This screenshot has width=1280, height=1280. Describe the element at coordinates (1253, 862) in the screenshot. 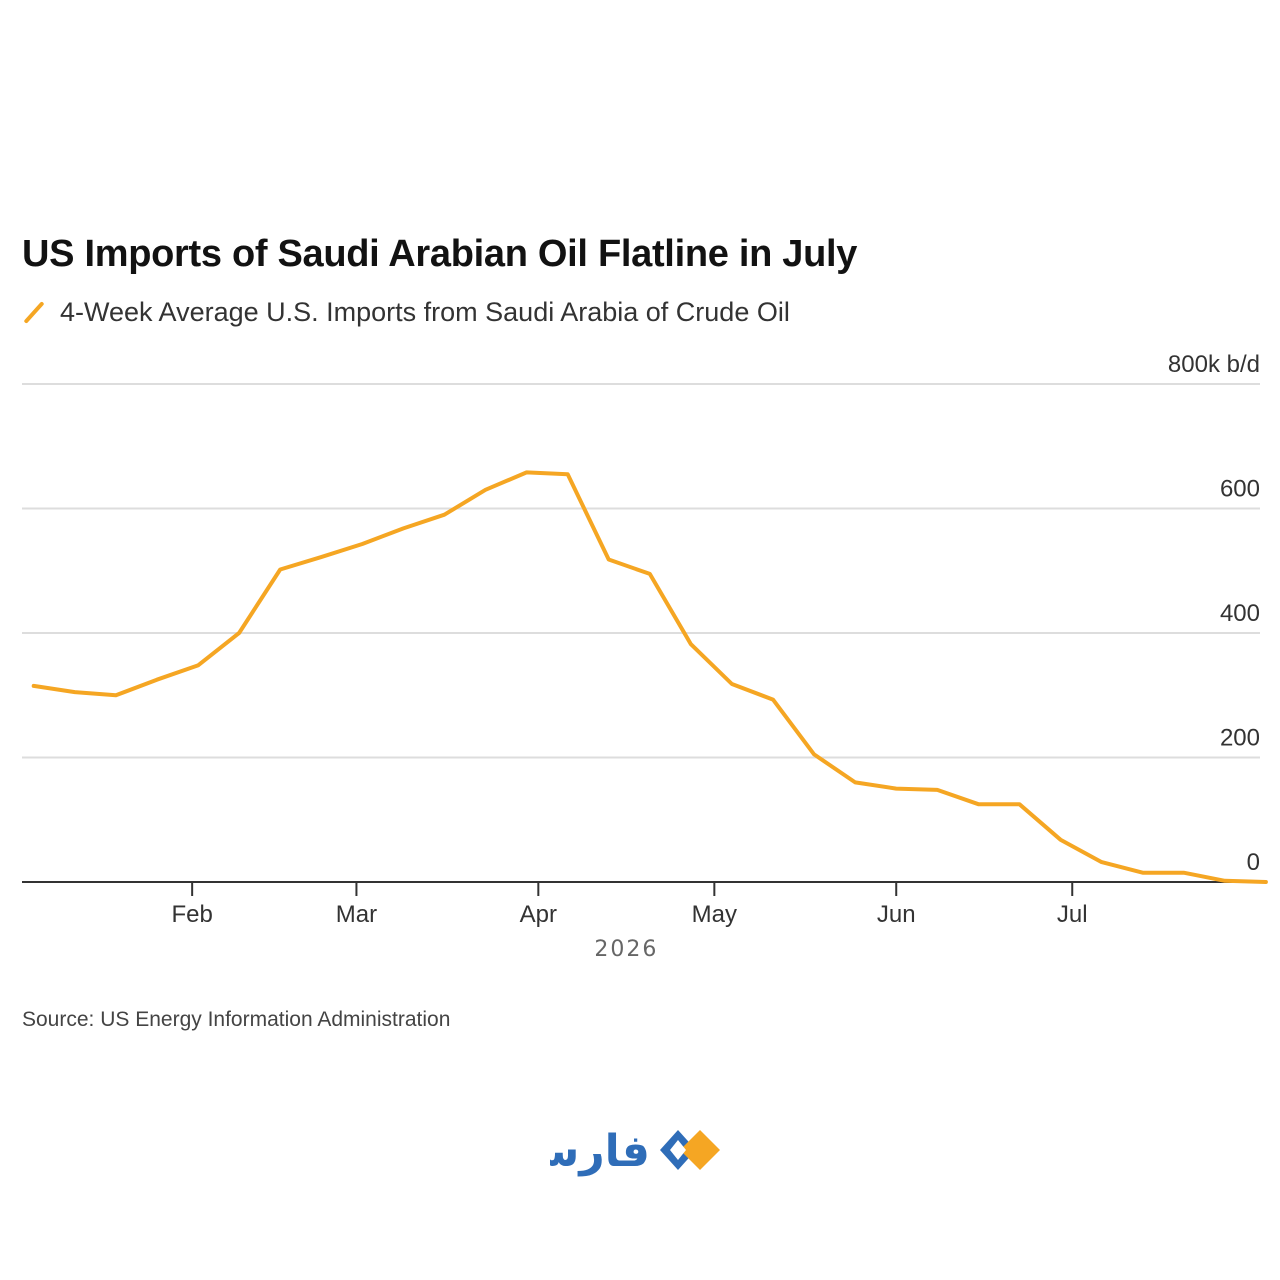

I see `y-tick-label: 0` at that location.